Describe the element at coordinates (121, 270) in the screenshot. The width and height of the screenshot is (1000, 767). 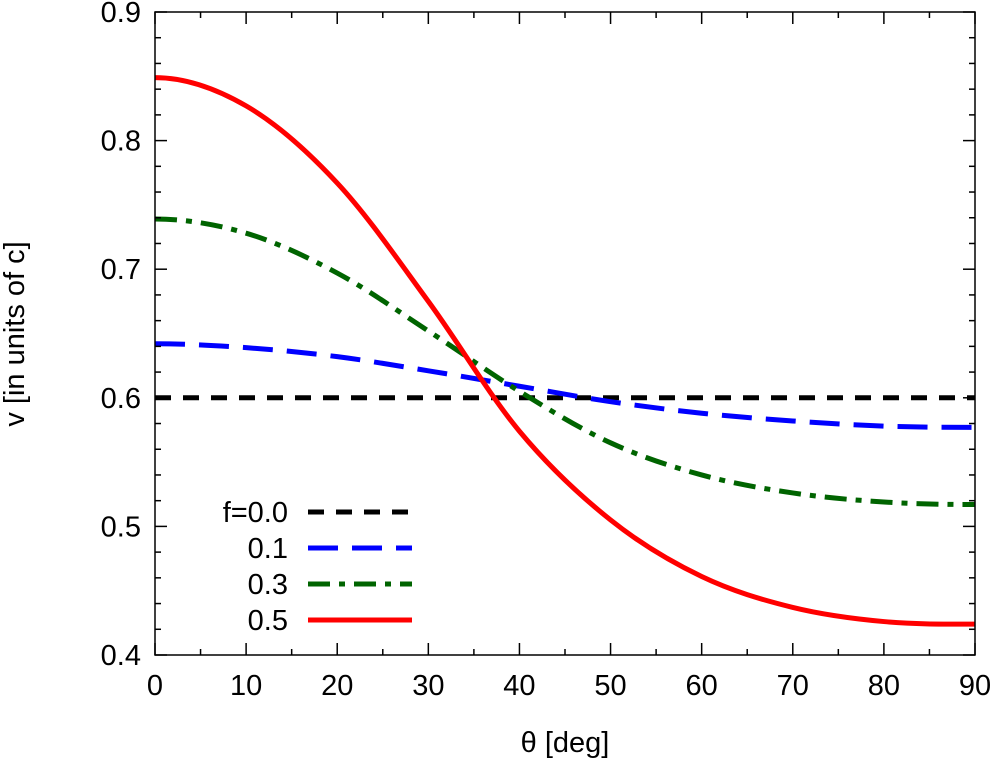
I see `y-tick-label: 0.7` at that location.